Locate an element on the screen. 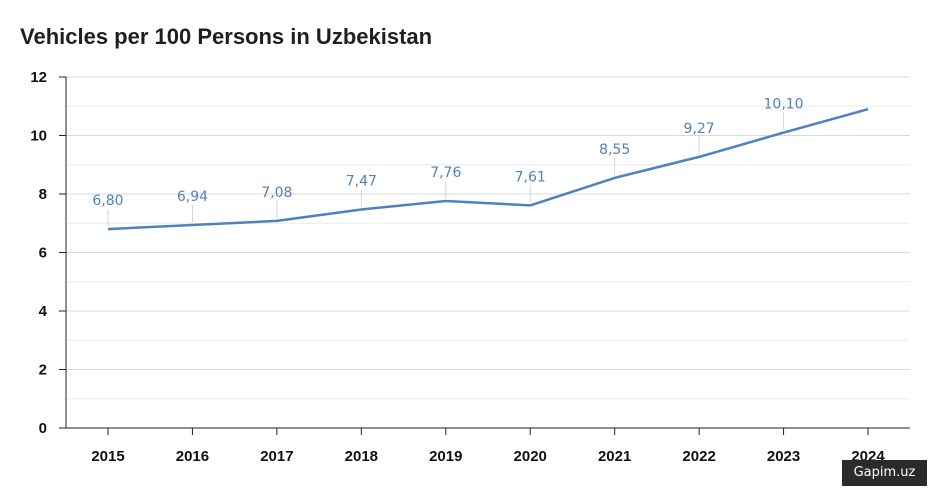  data-label: 8,55 is located at coordinates (614, 150).